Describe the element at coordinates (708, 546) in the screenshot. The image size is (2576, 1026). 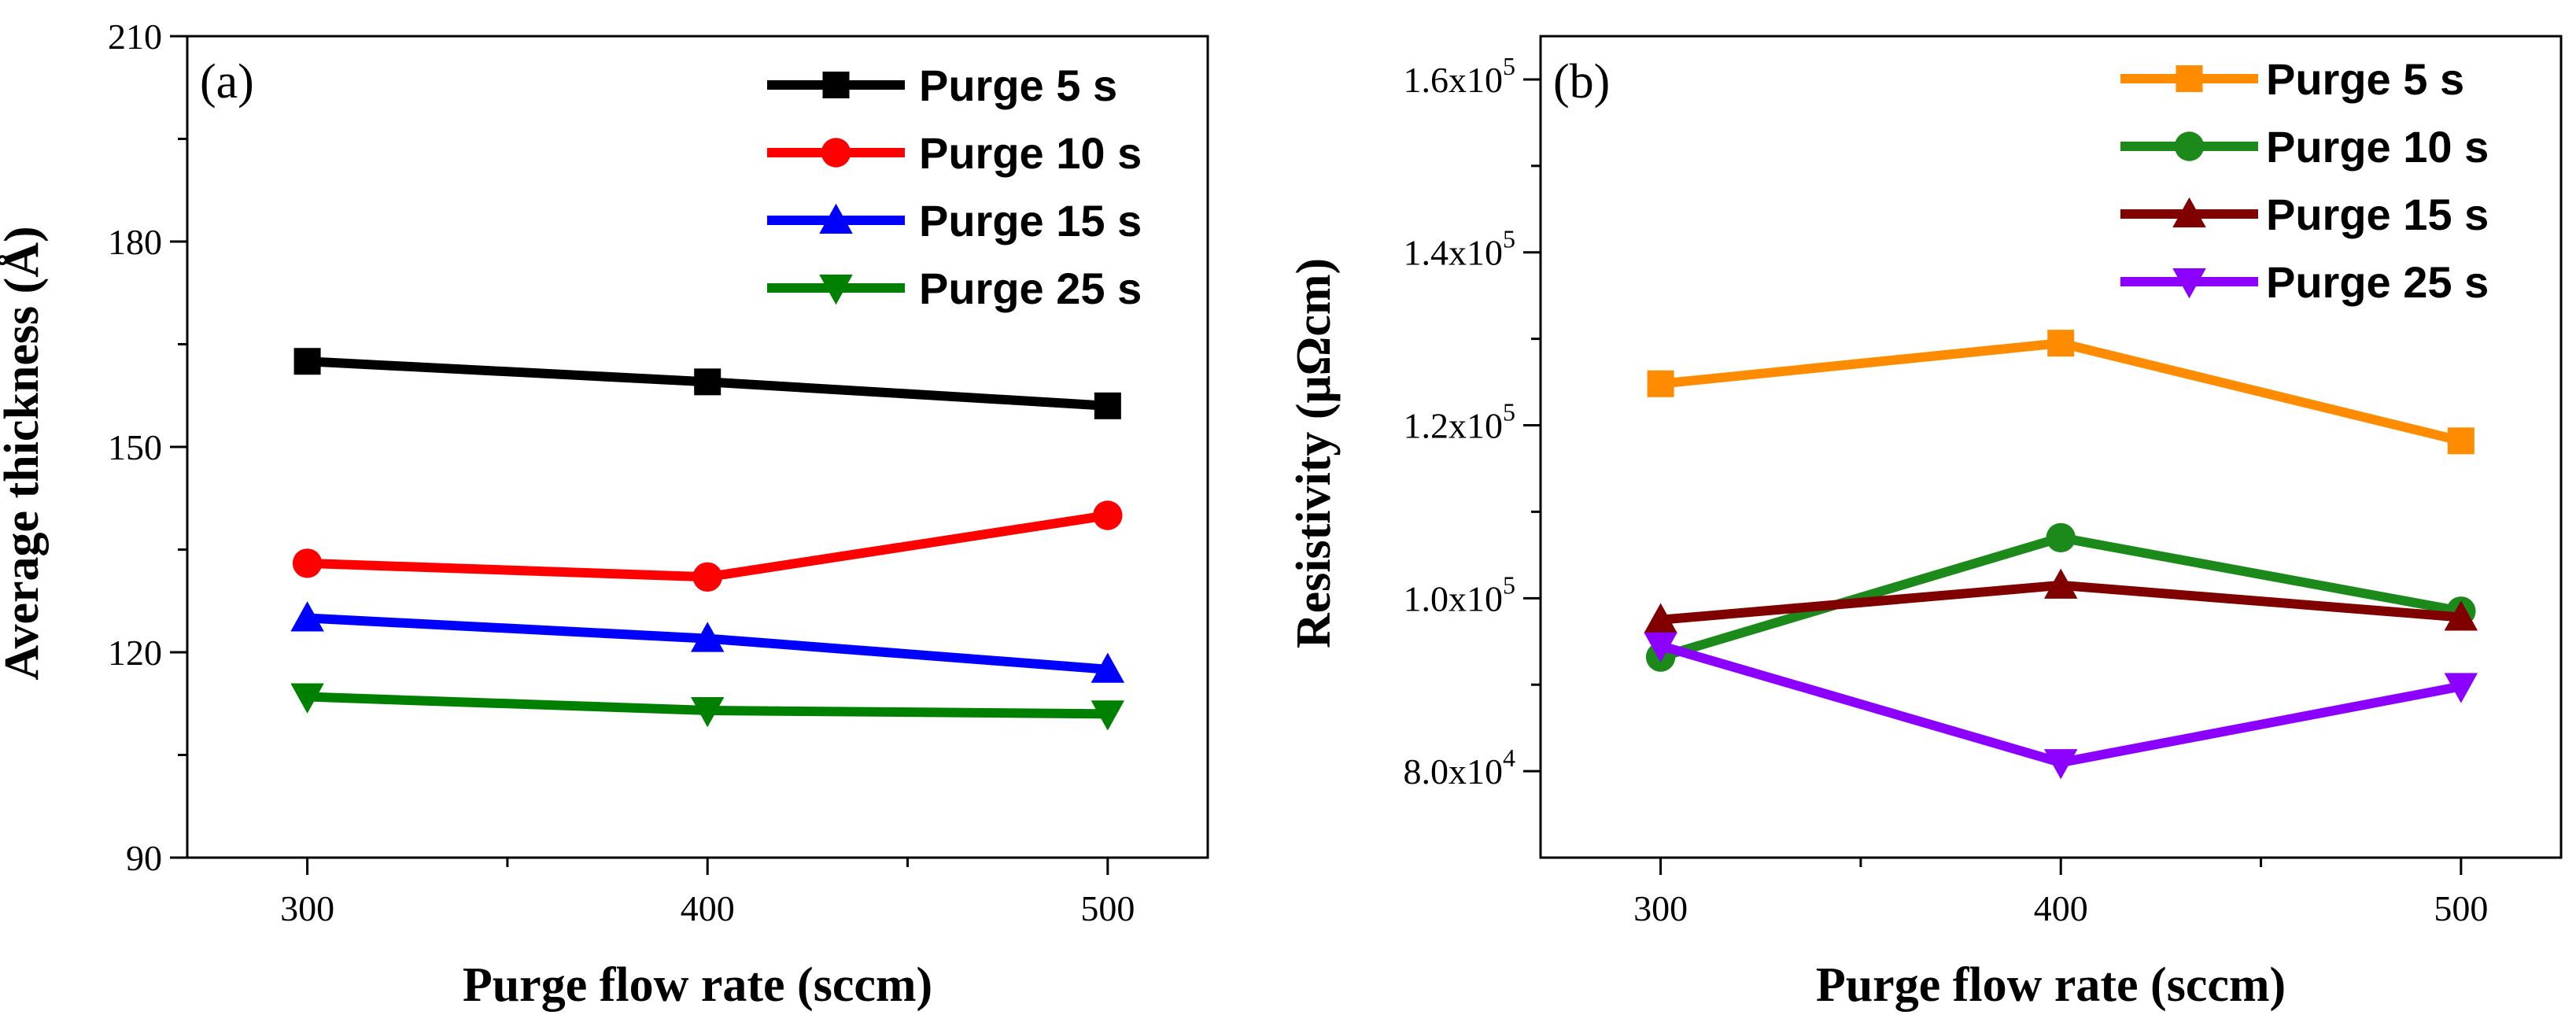
I see `series-purge-10-s` at that location.